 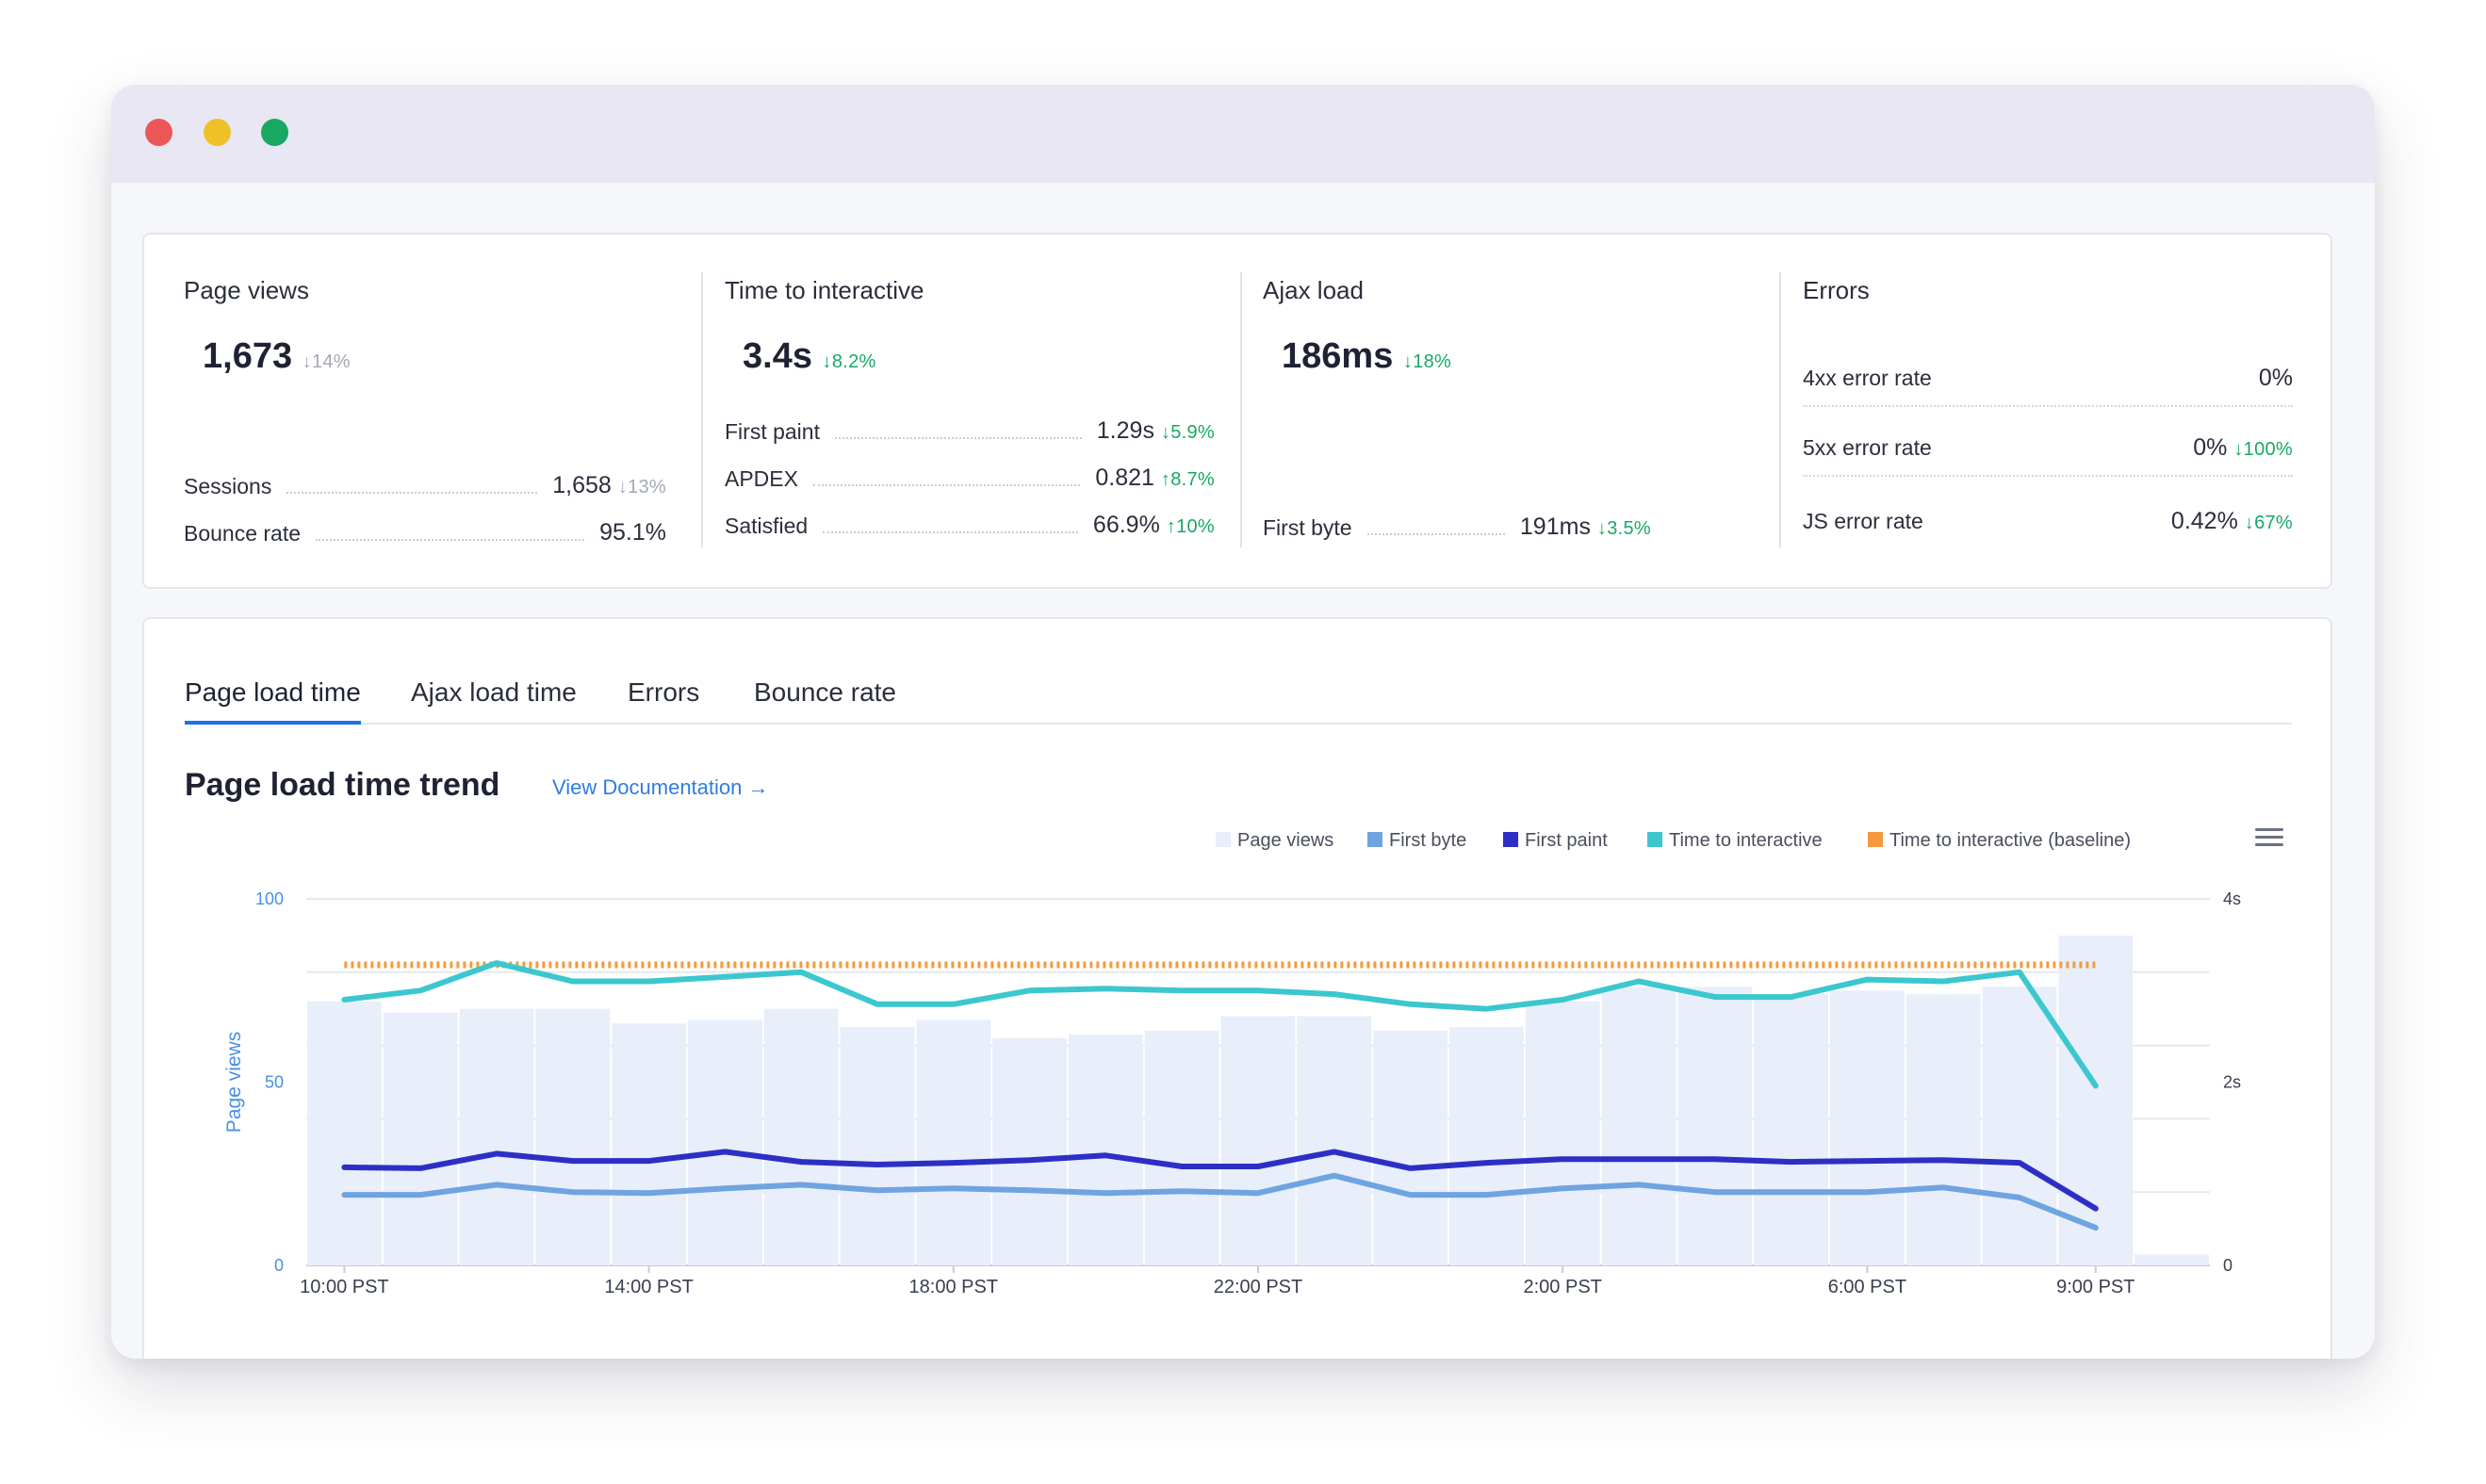 What do you see at coordinates (2010, 840) in the screenshot?
I see `legend-label: Time to interactive (baseline)` at bounding box center [2010, 840].